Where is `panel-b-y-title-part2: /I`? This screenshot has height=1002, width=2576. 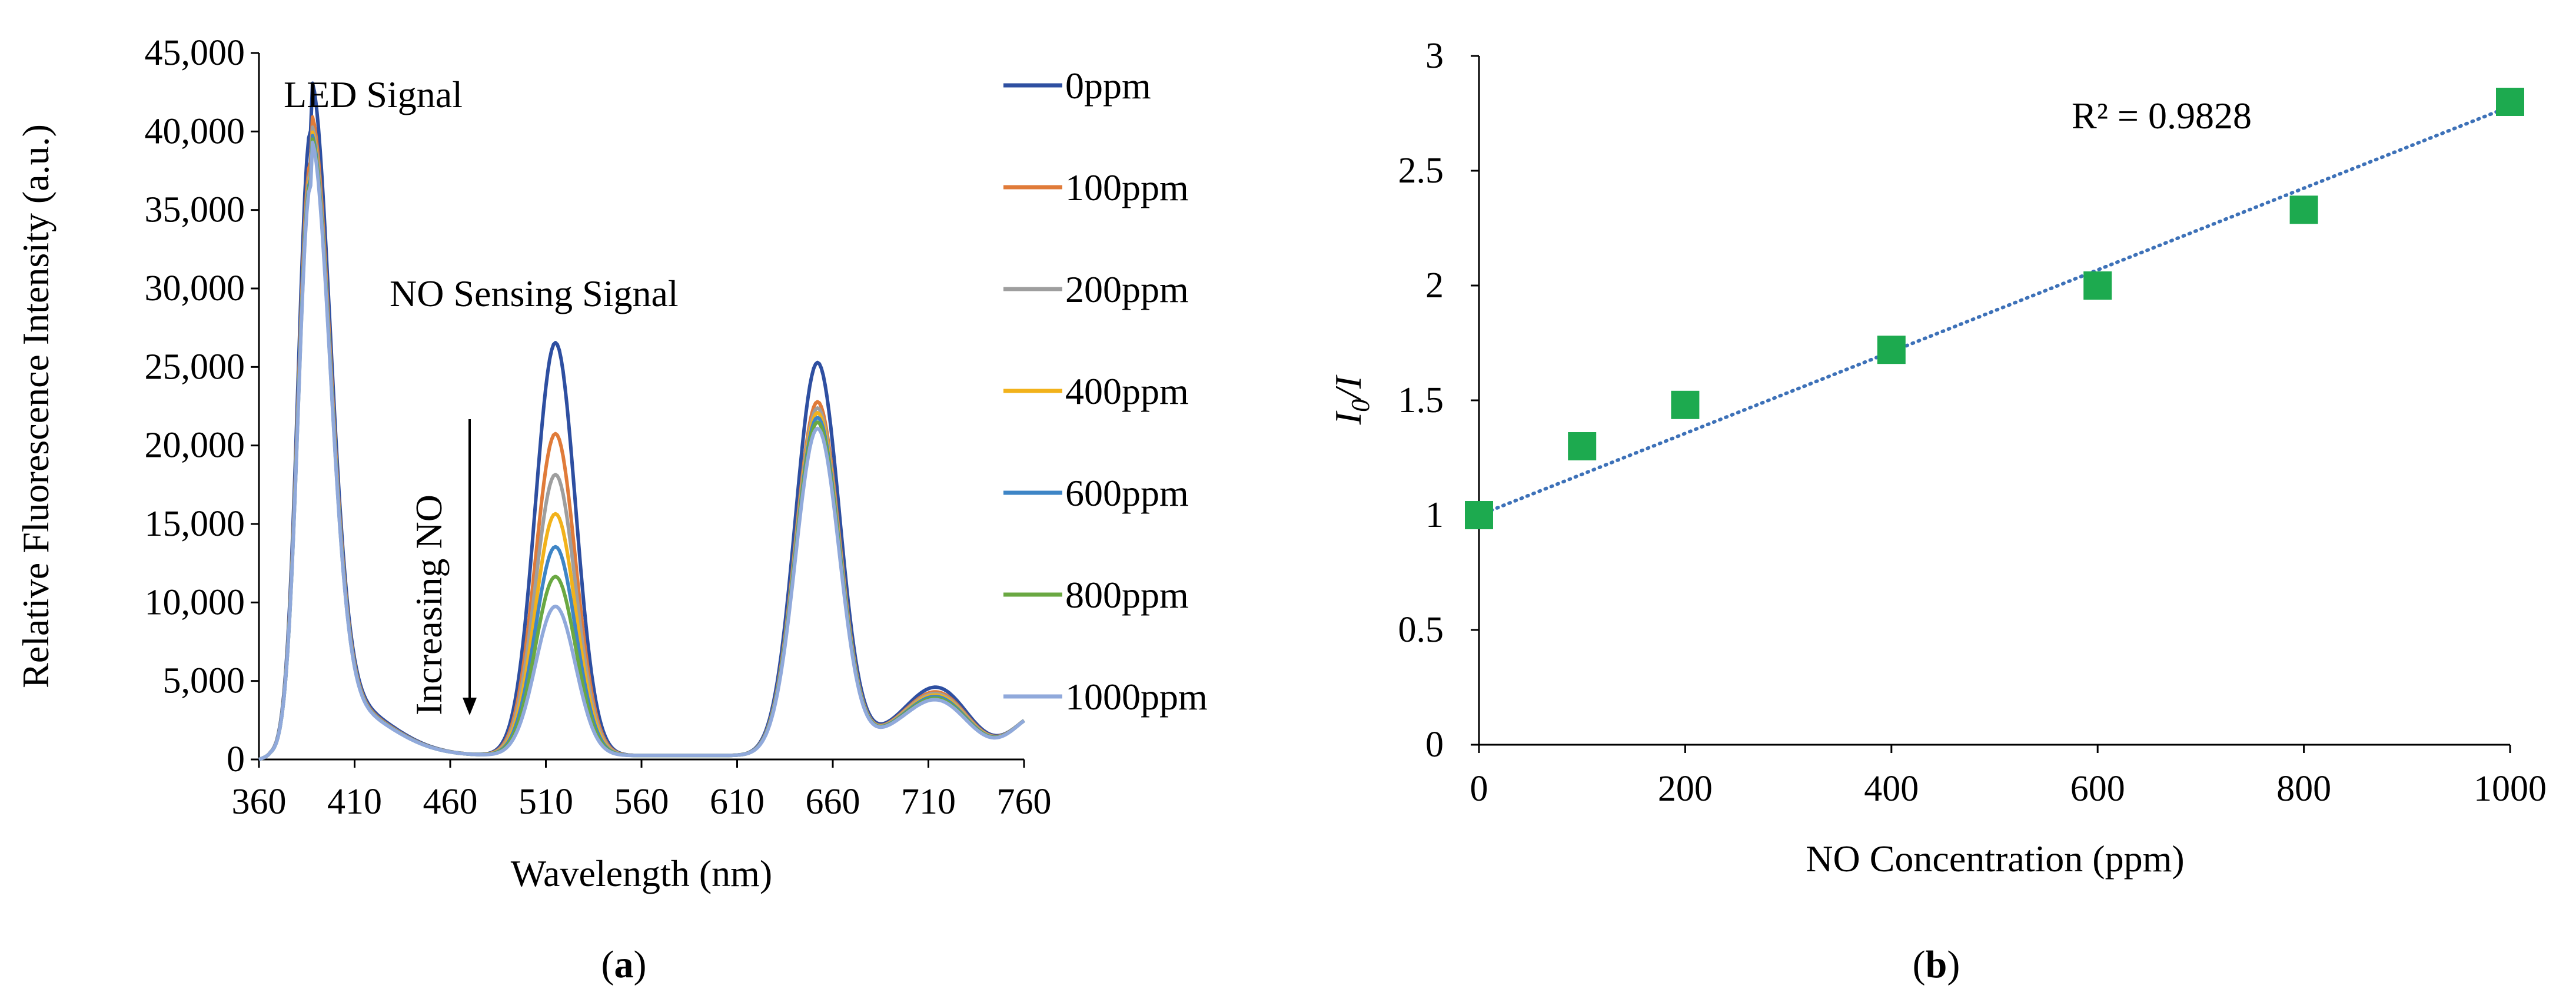 panel-b-y-title-part2: /I is located at coordinates (1348, 387).